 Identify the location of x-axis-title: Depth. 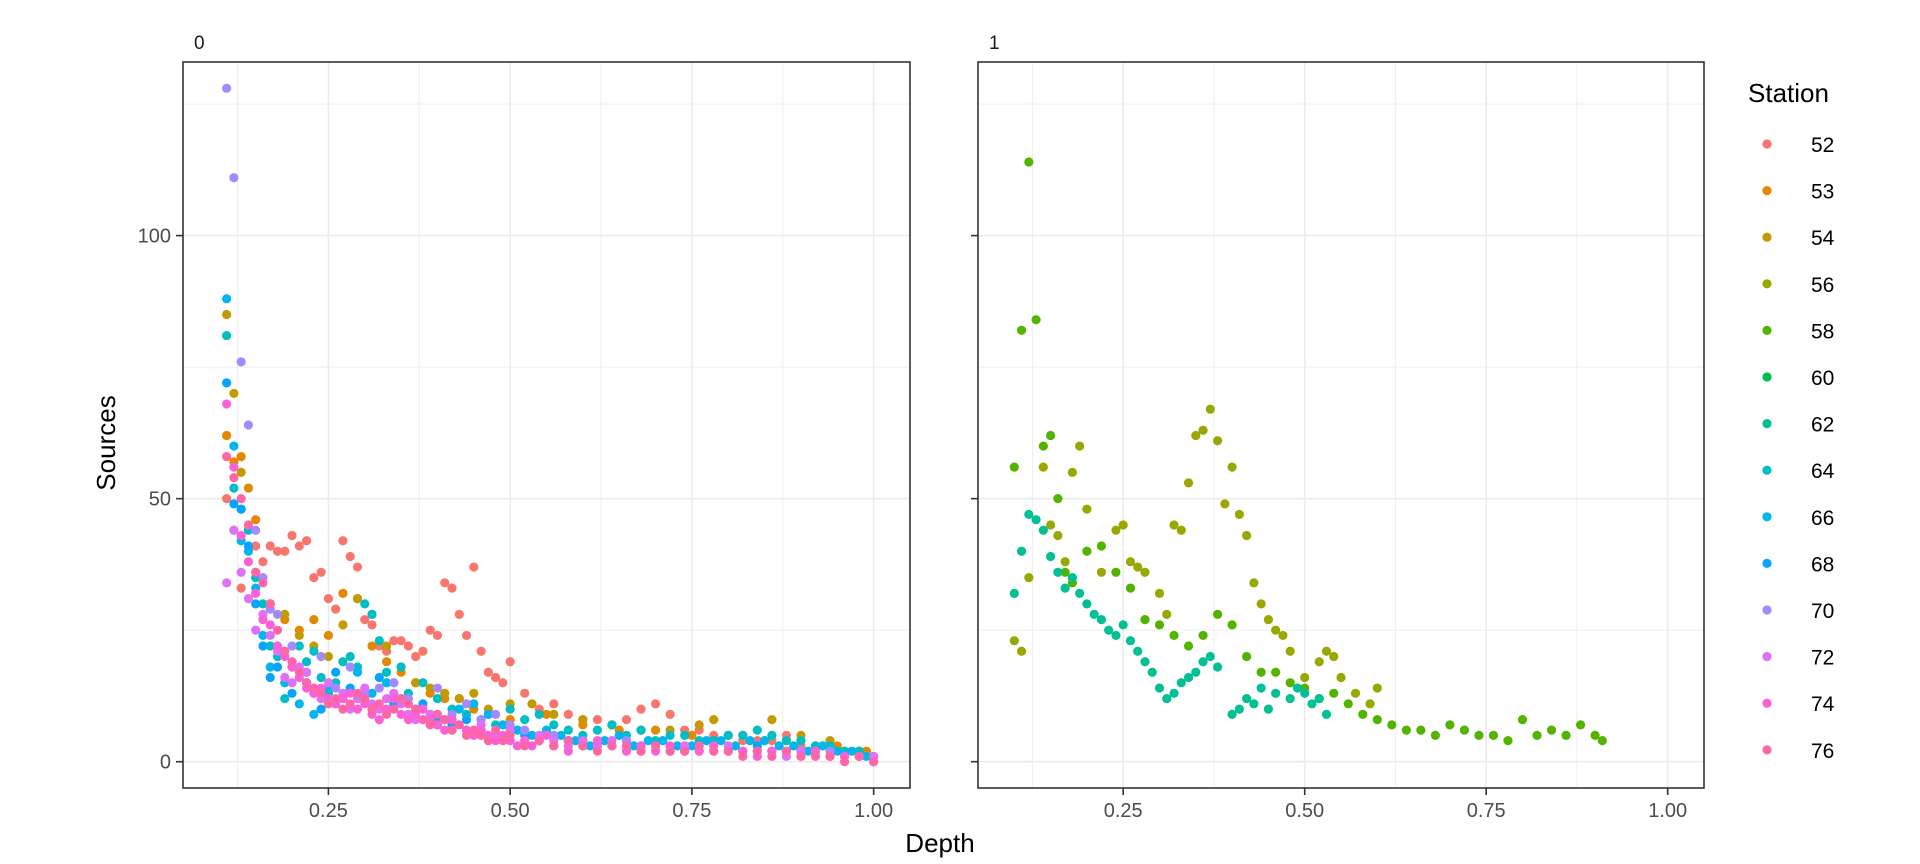
(939, 843).